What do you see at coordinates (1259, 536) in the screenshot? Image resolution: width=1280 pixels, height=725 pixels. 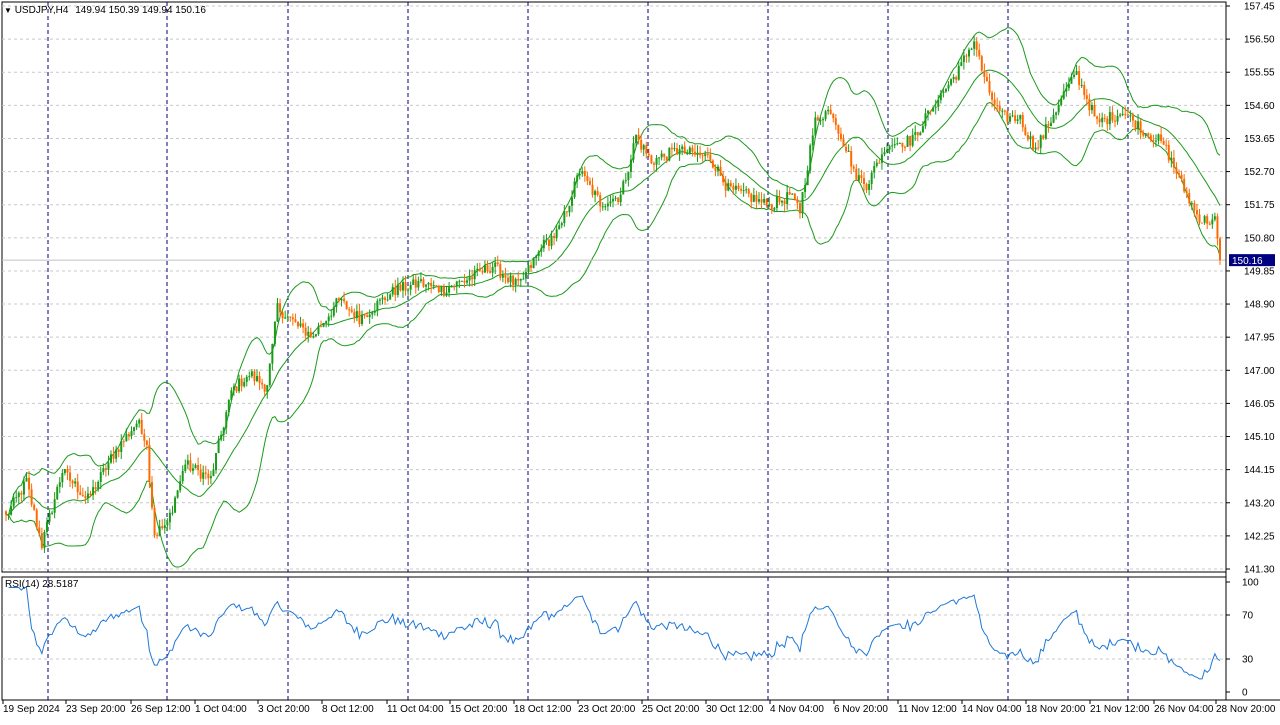 I see `price-tick-label: 142.25` at bounding box center [1259, 536].